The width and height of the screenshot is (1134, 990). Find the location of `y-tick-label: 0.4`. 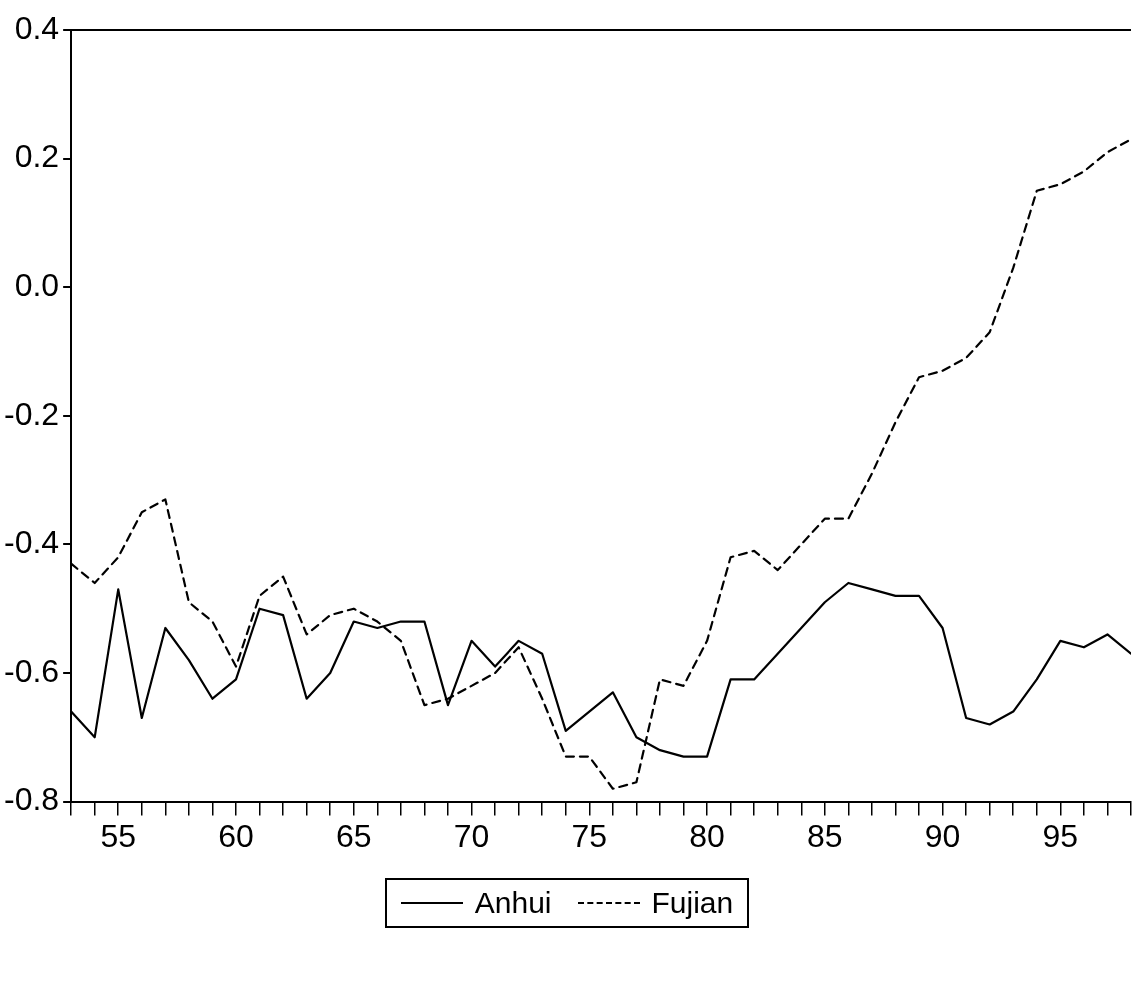

y-tick-label: 0.4 is located at coordinates (37, 27).